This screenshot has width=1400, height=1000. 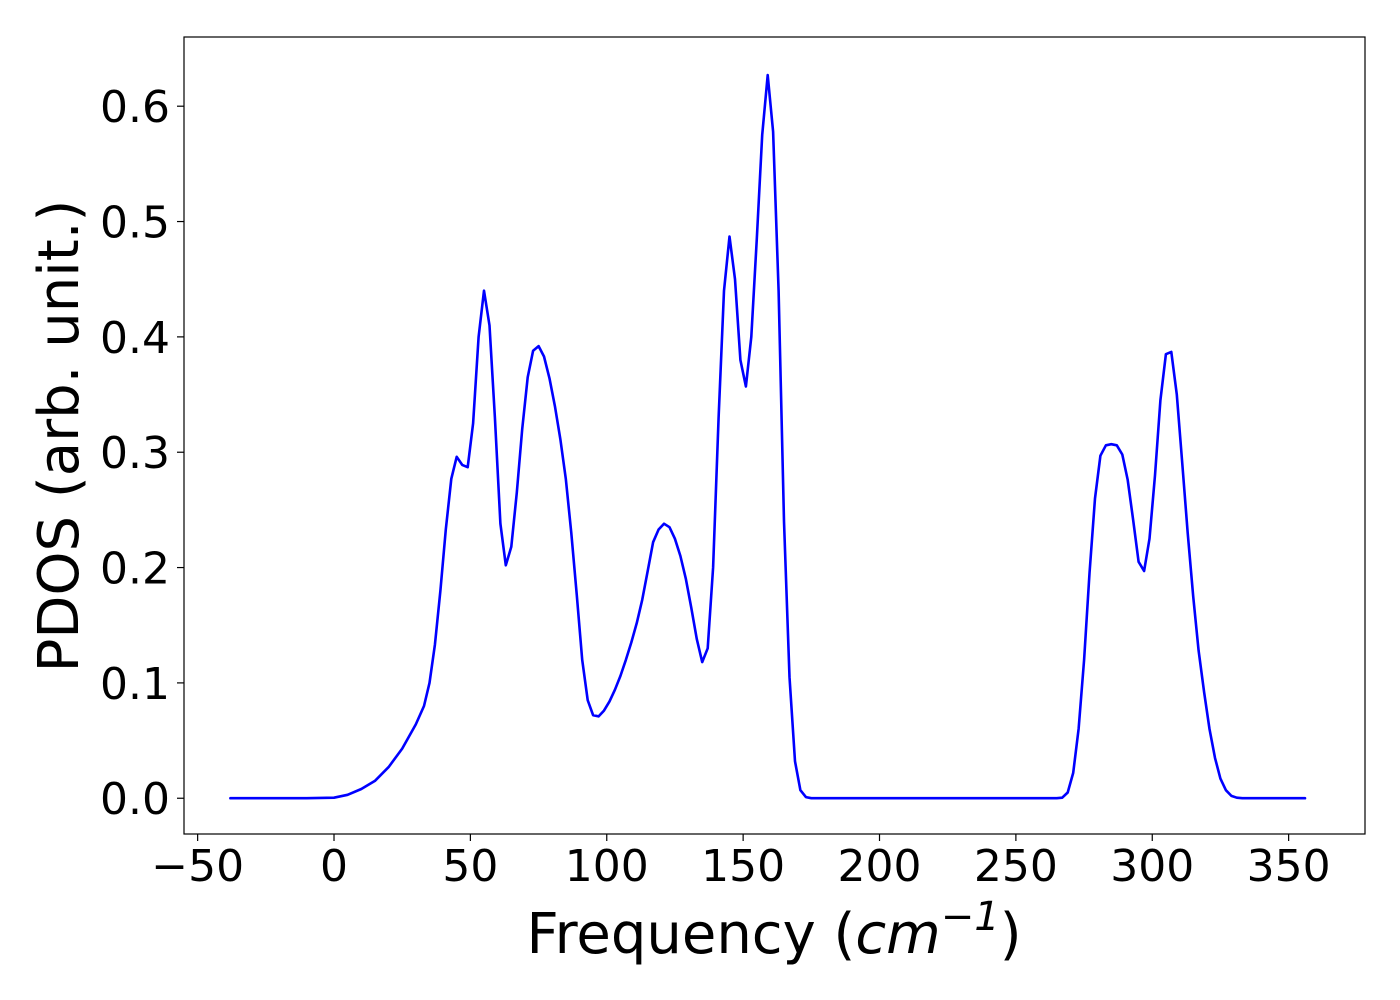 I want to click on x-axis-label-prefix: Frequency (, so click(x=690, y=934).